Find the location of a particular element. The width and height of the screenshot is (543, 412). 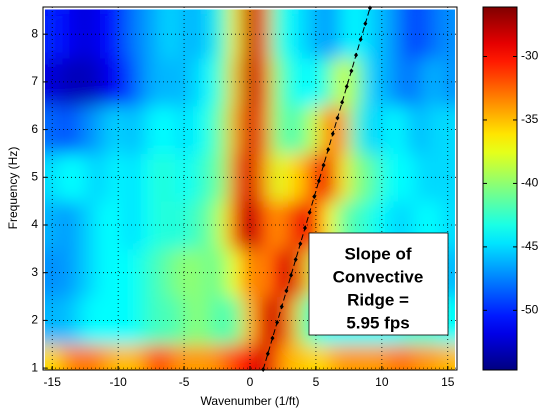

x-tick-label: 5 is located at coordinates (316, 382).